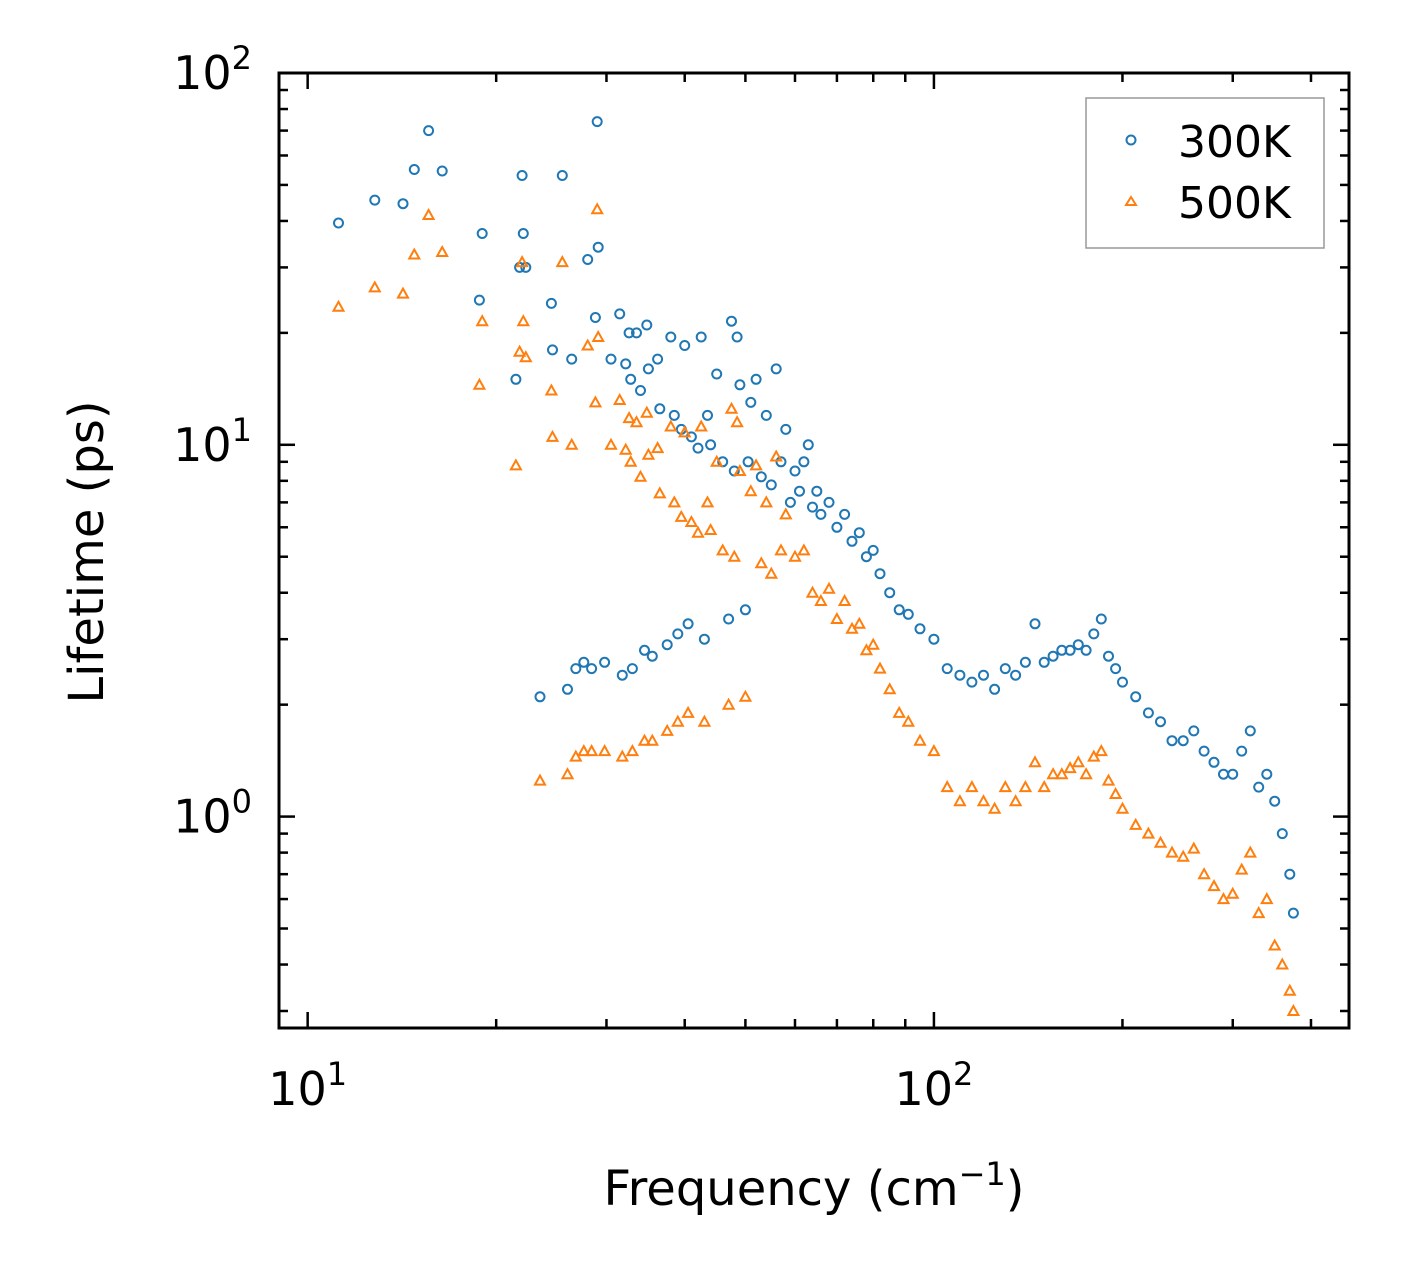 The height and width of the screenshot is (1279, 1408). I want to click on x-tick-label-100: 102, so click(933, 1085).